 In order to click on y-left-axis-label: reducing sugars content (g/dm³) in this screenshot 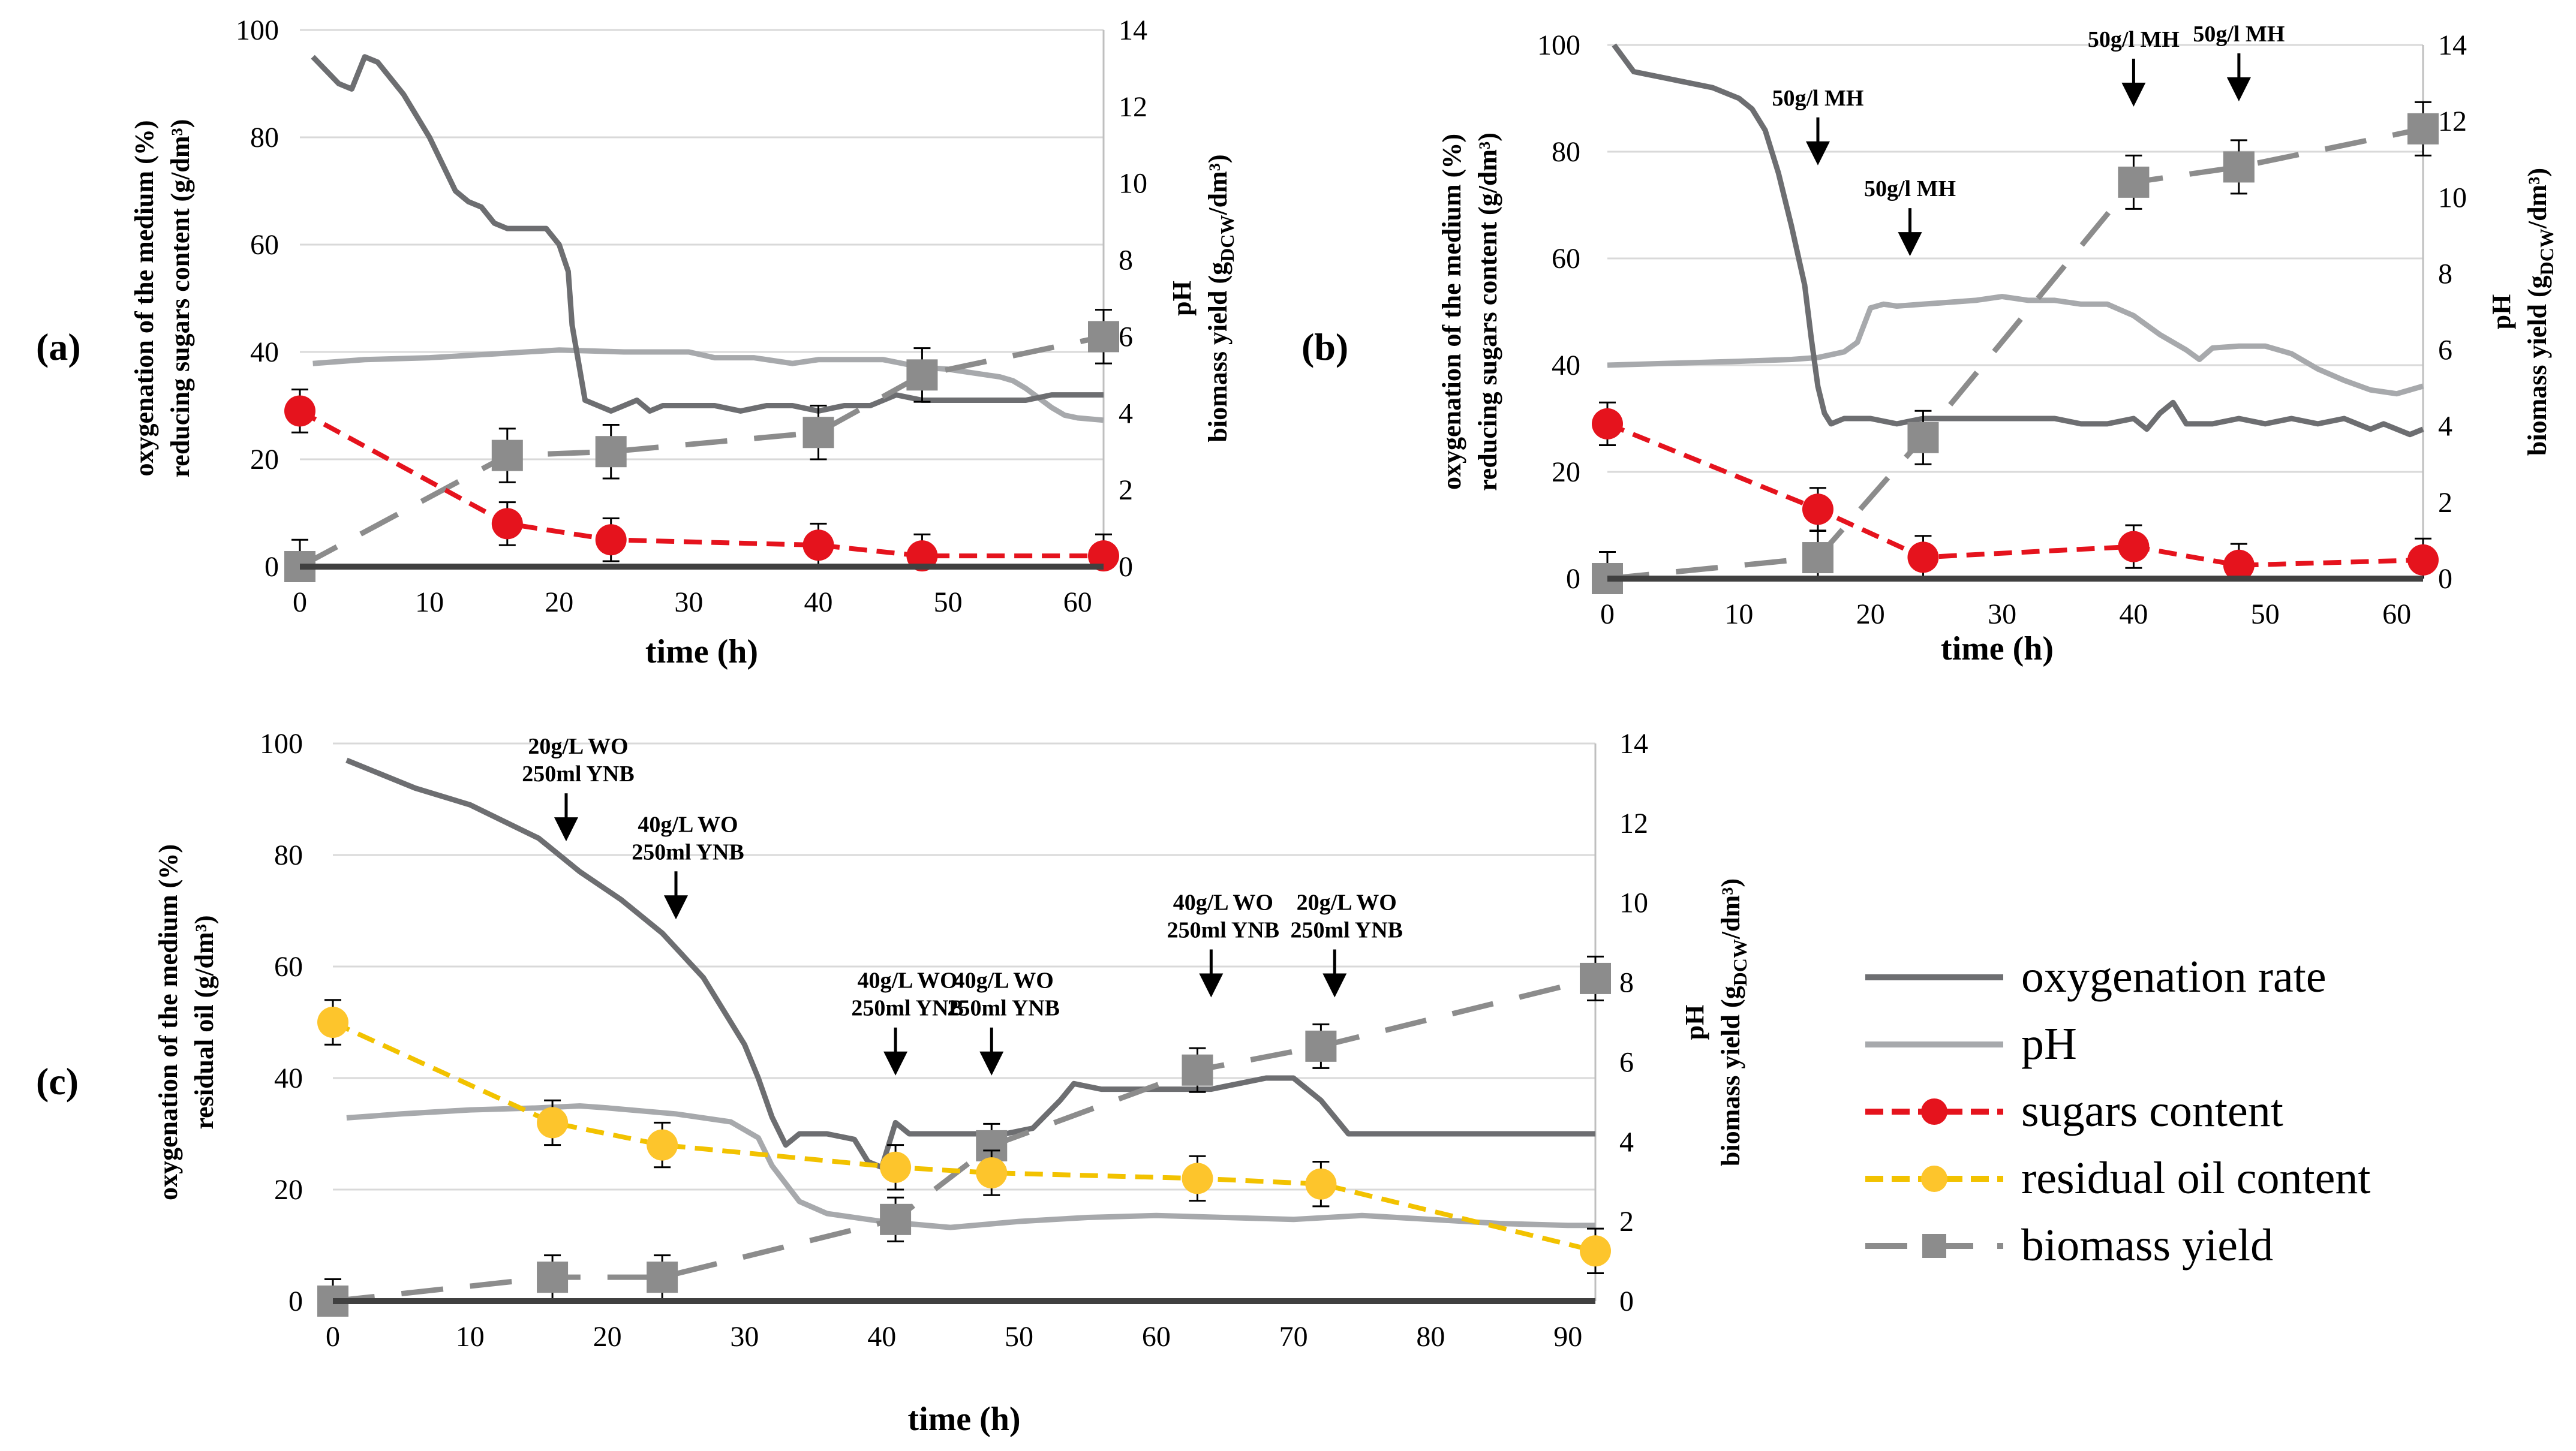, I will do `click(1487, 312)`.